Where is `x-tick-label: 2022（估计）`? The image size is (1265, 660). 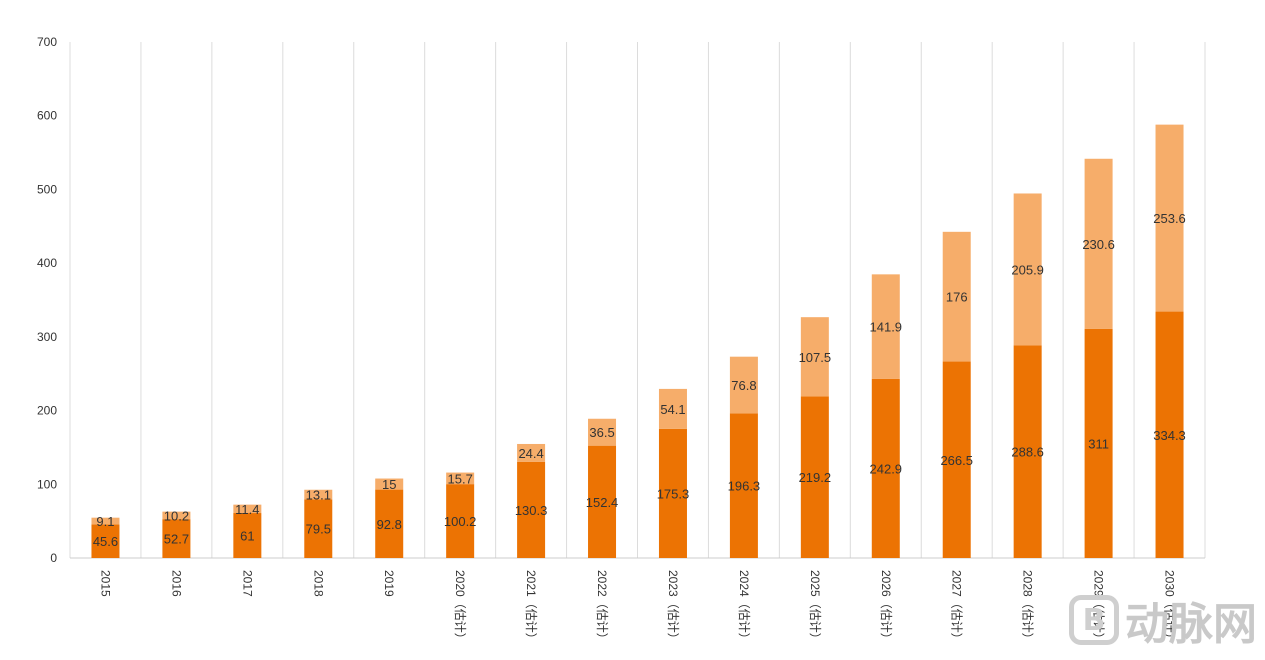 x-tick-label: 2022（估计） is located at coordinates (602, 607).